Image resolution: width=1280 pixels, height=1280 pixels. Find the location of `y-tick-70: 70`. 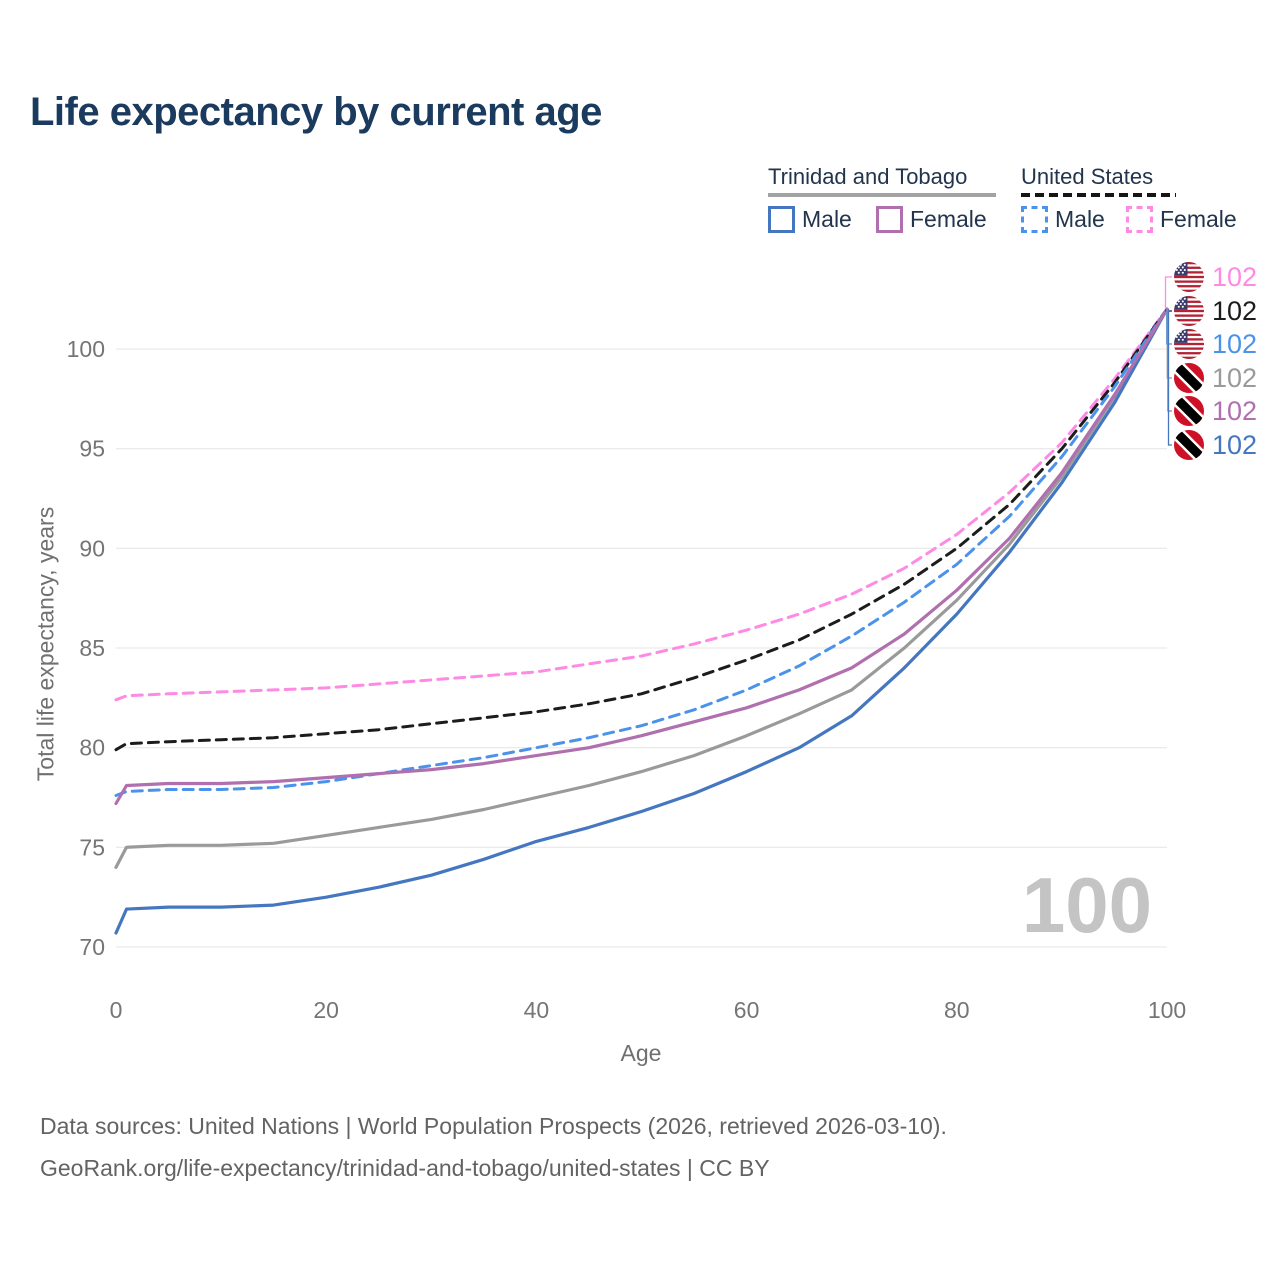

y-tick-70: 70 is located at coordinates (92, 947).